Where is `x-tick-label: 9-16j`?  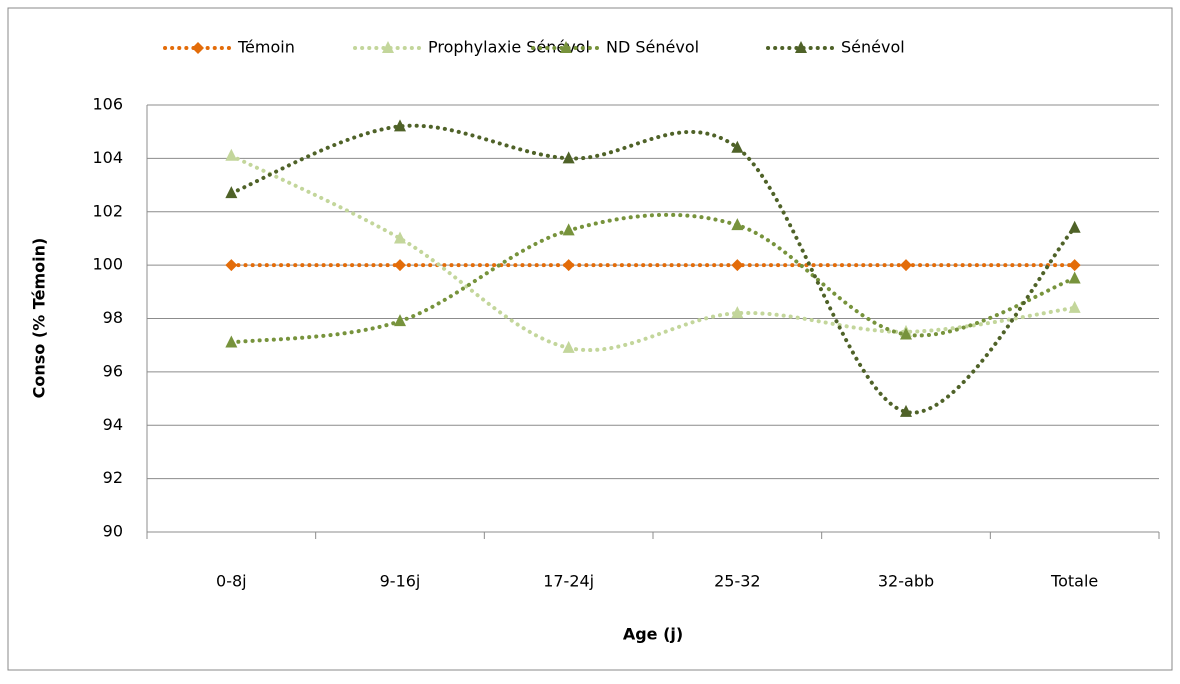 x-tick-label: 9-16j is located at coordinates (400, 581).